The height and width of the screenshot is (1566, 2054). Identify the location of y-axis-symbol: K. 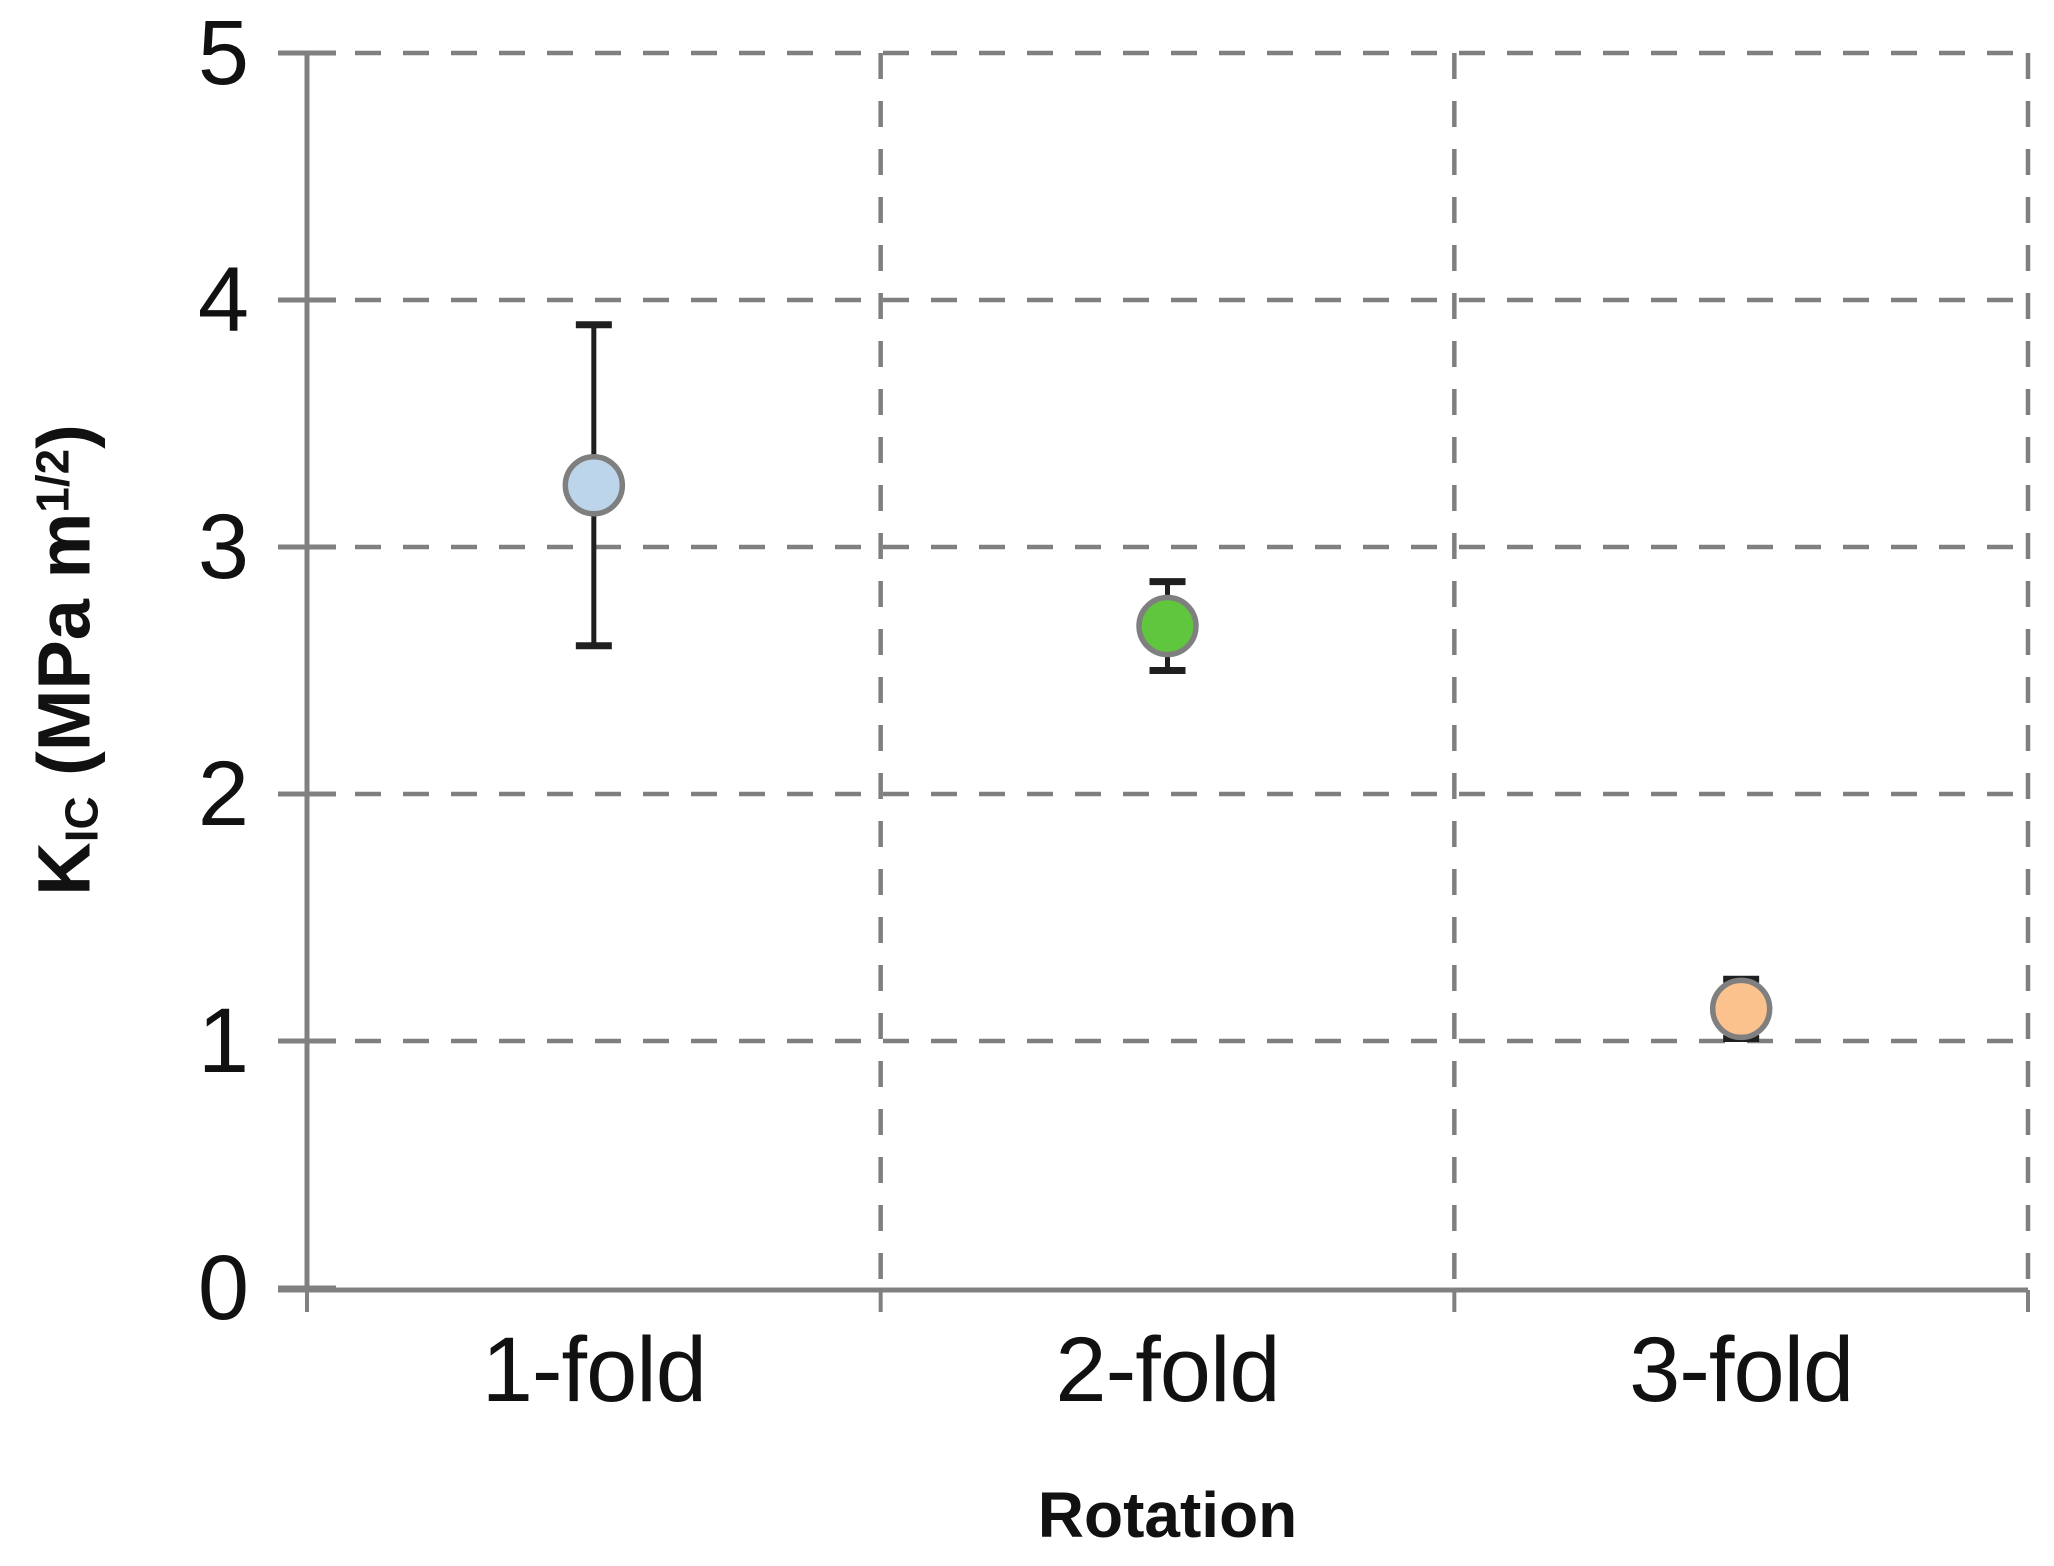
(64, 869).